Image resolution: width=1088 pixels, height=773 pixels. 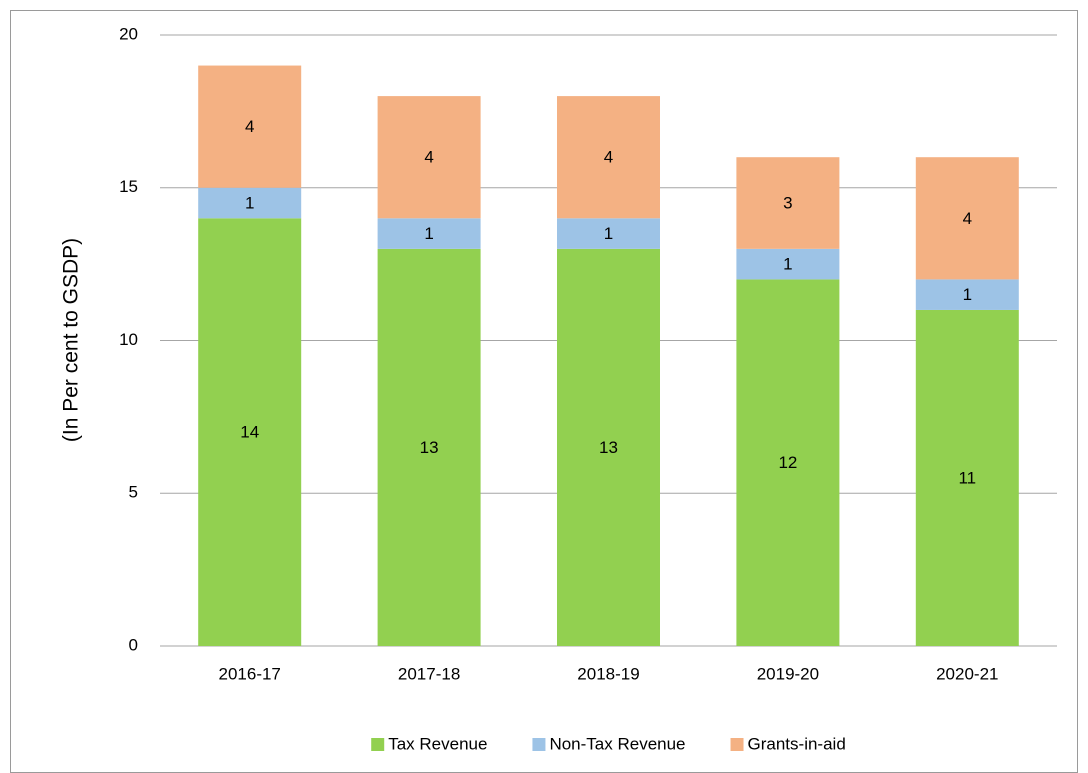 What do you see at coordinates (967, 673) in the screenshot?
I see `x-tick-label: 2020-21` at bounding box center [967, 673].